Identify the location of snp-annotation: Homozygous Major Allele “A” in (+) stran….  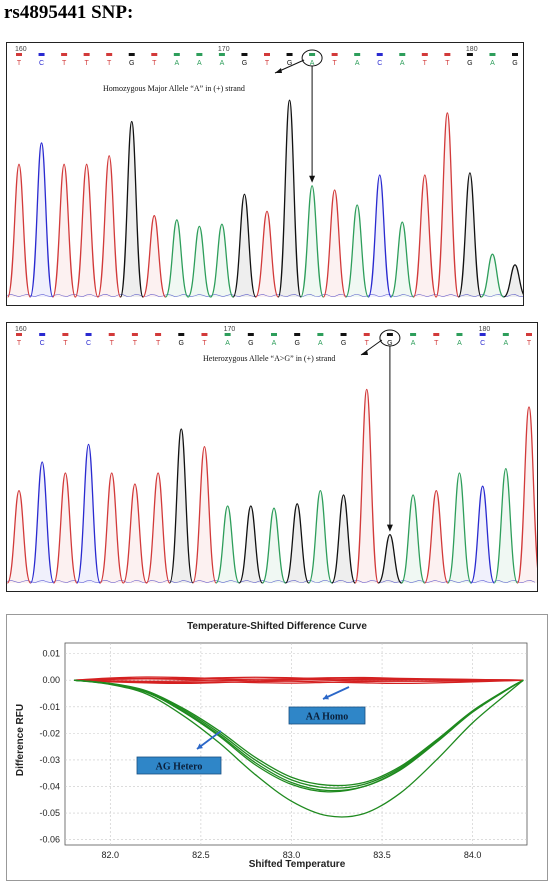
(174, 88).